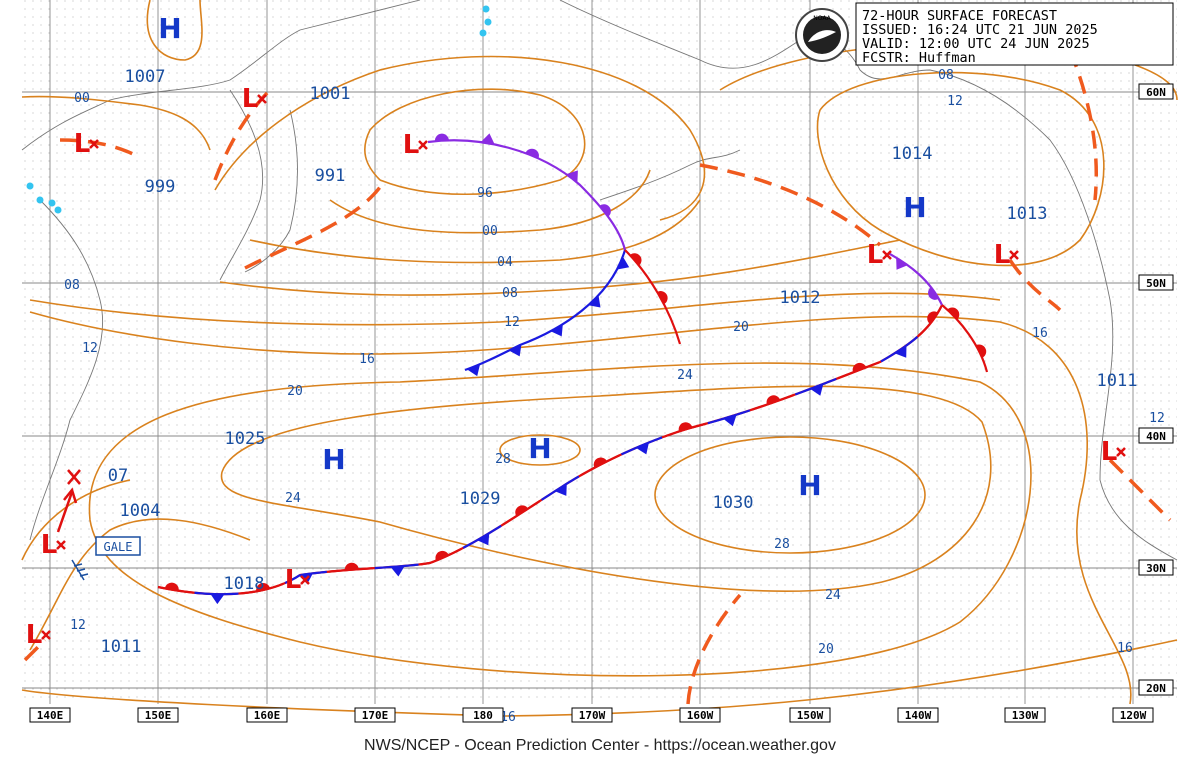 The width and height of the screenshot is (1200, 764). I want to click on pressure: 1025, so click(245, 439).